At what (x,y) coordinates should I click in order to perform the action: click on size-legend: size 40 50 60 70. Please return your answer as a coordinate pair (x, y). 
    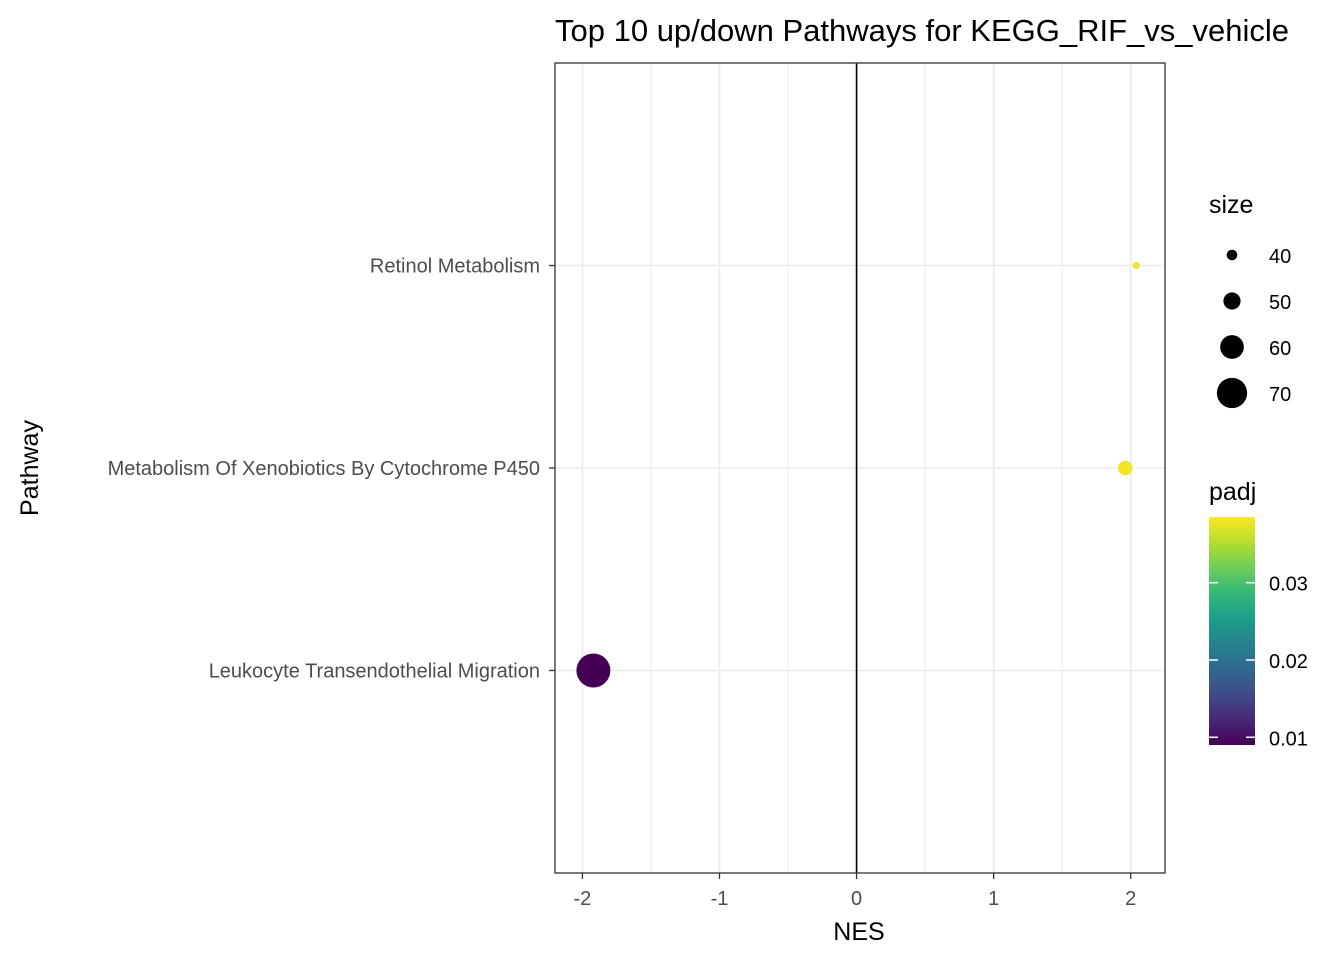
    Looking at the image, I should click on (1250, 300).